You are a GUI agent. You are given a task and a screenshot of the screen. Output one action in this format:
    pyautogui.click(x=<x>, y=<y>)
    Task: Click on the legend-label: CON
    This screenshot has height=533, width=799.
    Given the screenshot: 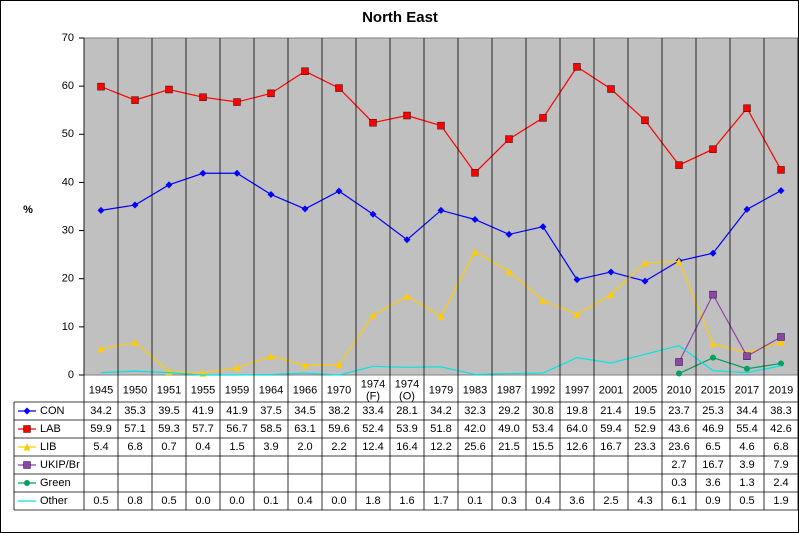 What is the action you would take?
    pyautogui.click(x=52, y=411)
    